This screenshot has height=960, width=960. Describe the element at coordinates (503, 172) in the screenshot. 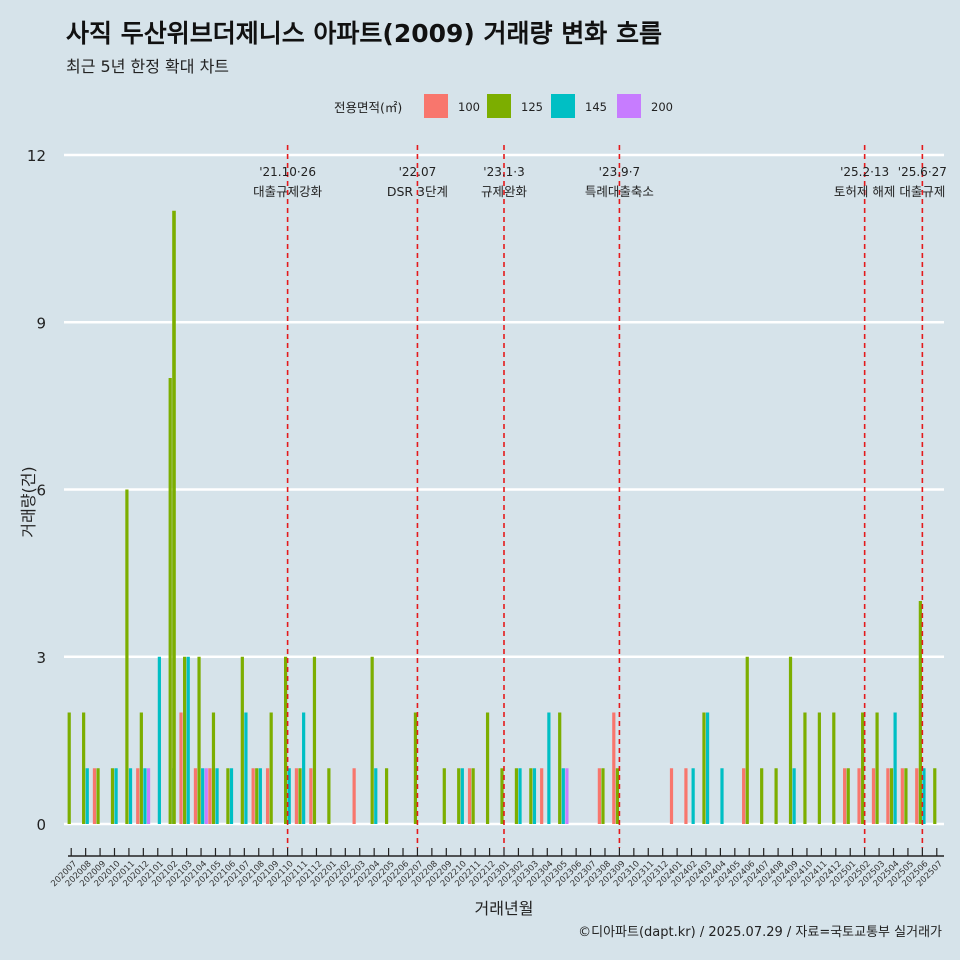

I see `event-date: '23.1·3` at that location.